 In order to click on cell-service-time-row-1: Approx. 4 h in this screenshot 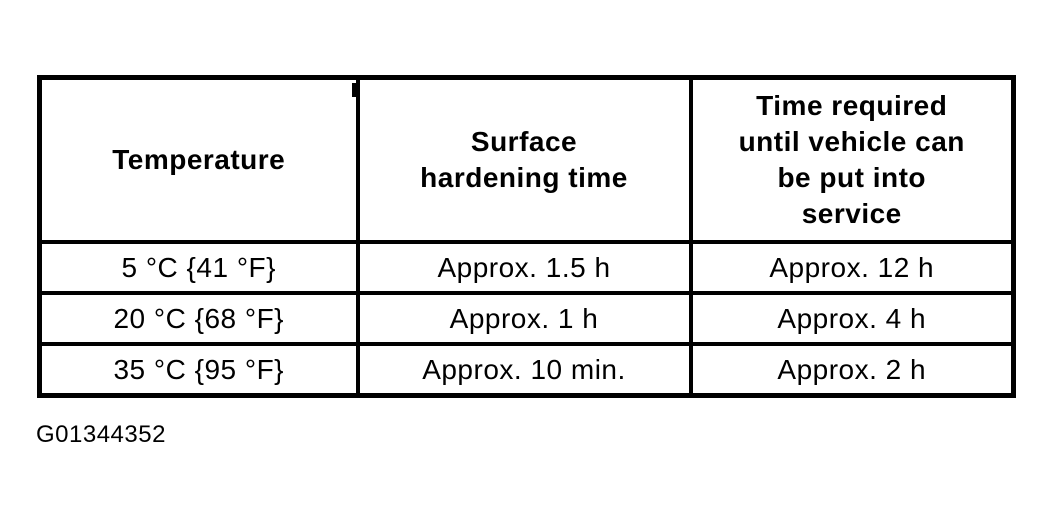, I will do `click(852, 318)`.